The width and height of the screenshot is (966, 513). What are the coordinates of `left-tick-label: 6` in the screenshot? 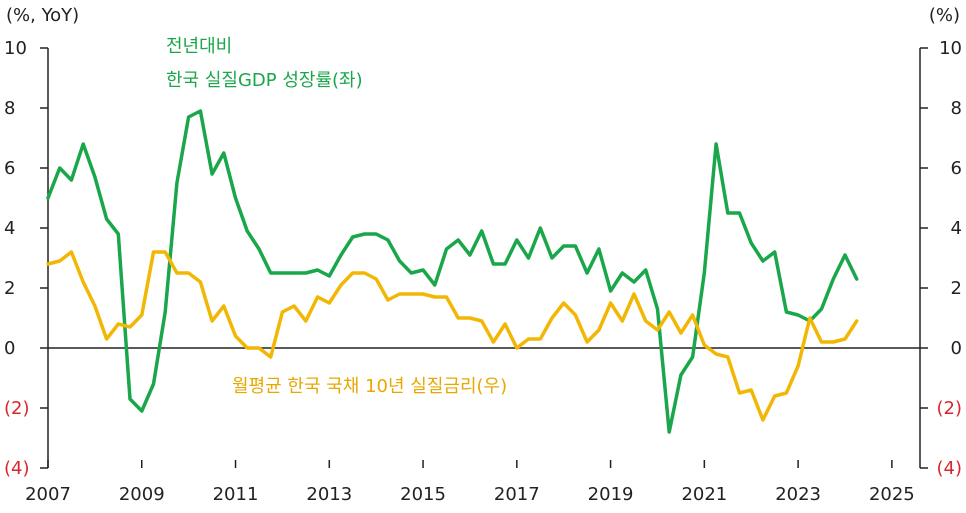 It's located at (9, 168).